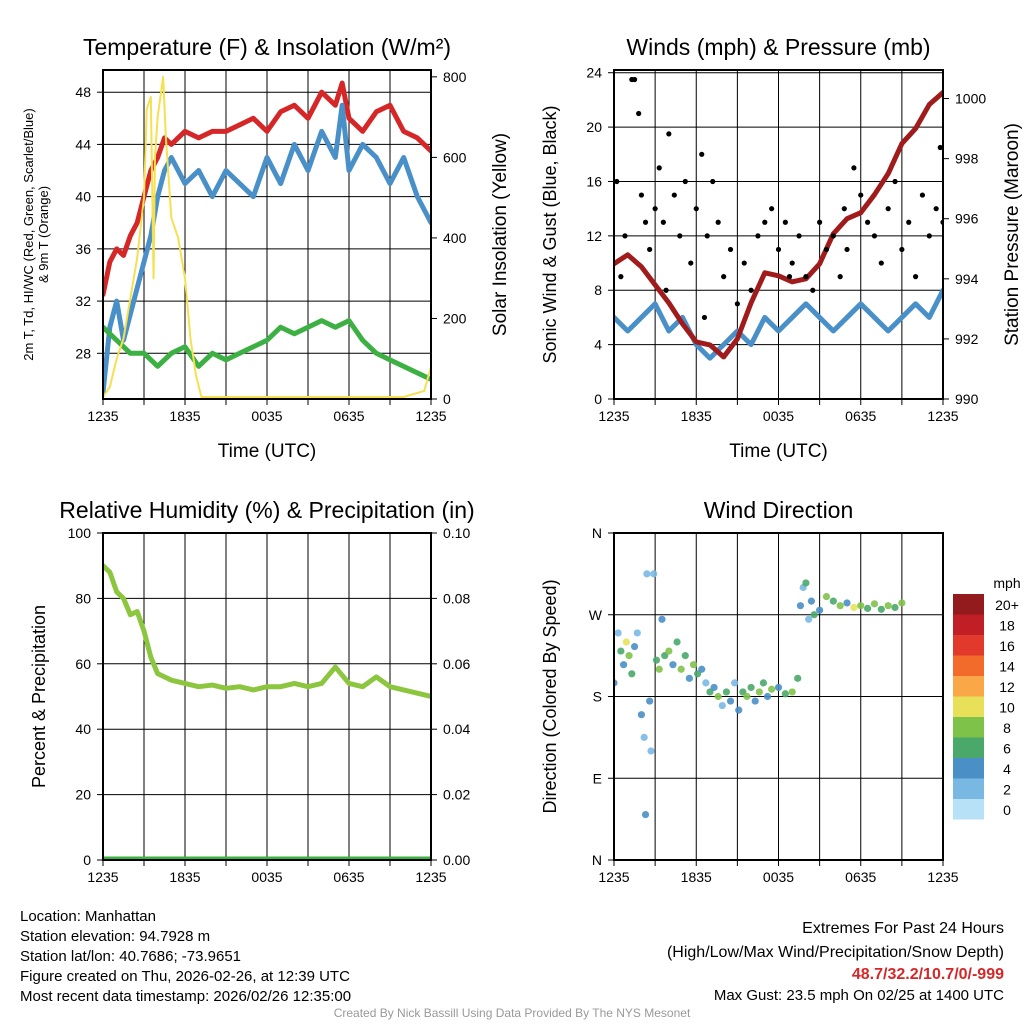 This screenshot has height=1024, width=1024. What do you see at coordinates (456, 533) in the screenshot?
I see `y2-tick-label: 0.10` at bounding box center [456, 533].